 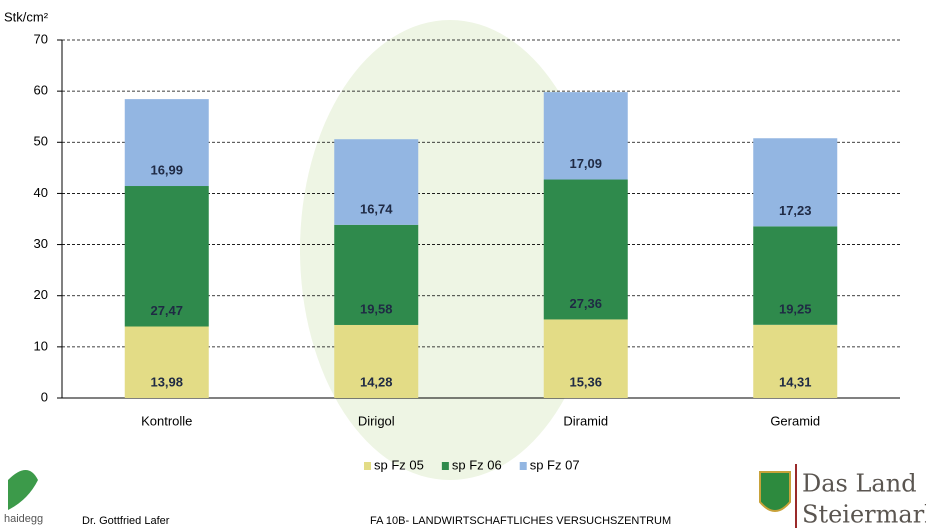 What do you see at coordinates (376, 420) in the screenshot?
I see `x-tick-label: Dirigol` at bounding box center [376, 420].